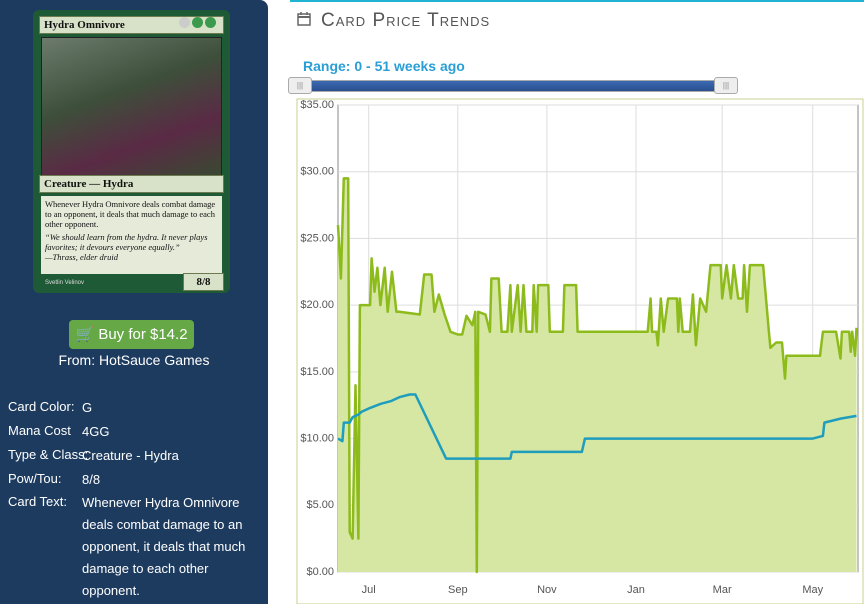 This screenshot has width=864, height=604. I want to click on card-pt: 8/8, so click(203, 282).